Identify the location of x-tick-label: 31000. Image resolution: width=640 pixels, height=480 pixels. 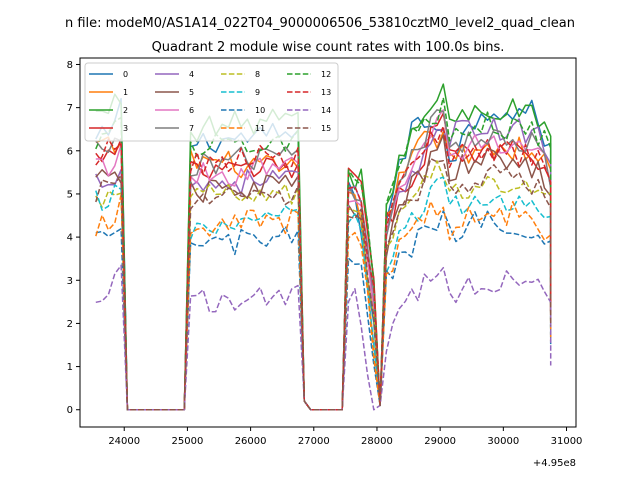
(567, 441).